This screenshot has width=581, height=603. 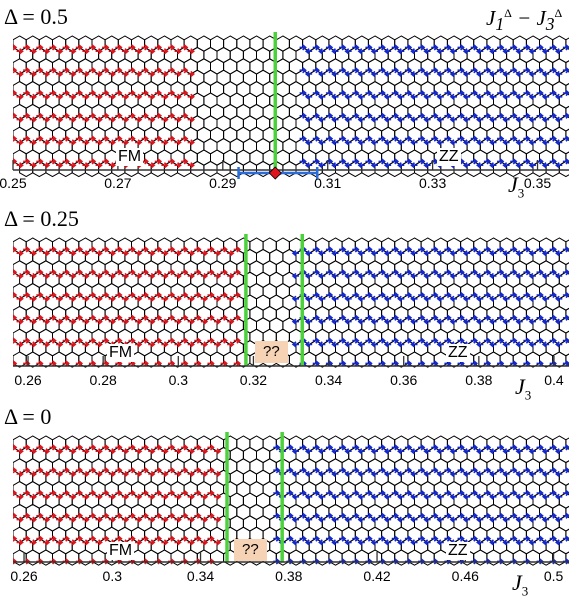 What do you see at coordinates (250, 550) in the screenshot?
I see `panel-3-unknown-phase-label: ??` at bounding box center [250, 550].